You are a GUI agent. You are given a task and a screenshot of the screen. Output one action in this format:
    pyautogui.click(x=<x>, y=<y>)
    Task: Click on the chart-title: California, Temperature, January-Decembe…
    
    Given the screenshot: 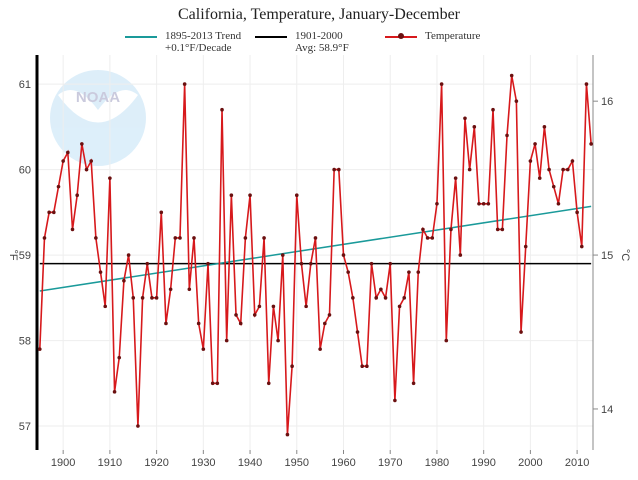 What is the action you would take?
    pyautogui.click(x=318, y=14)
    